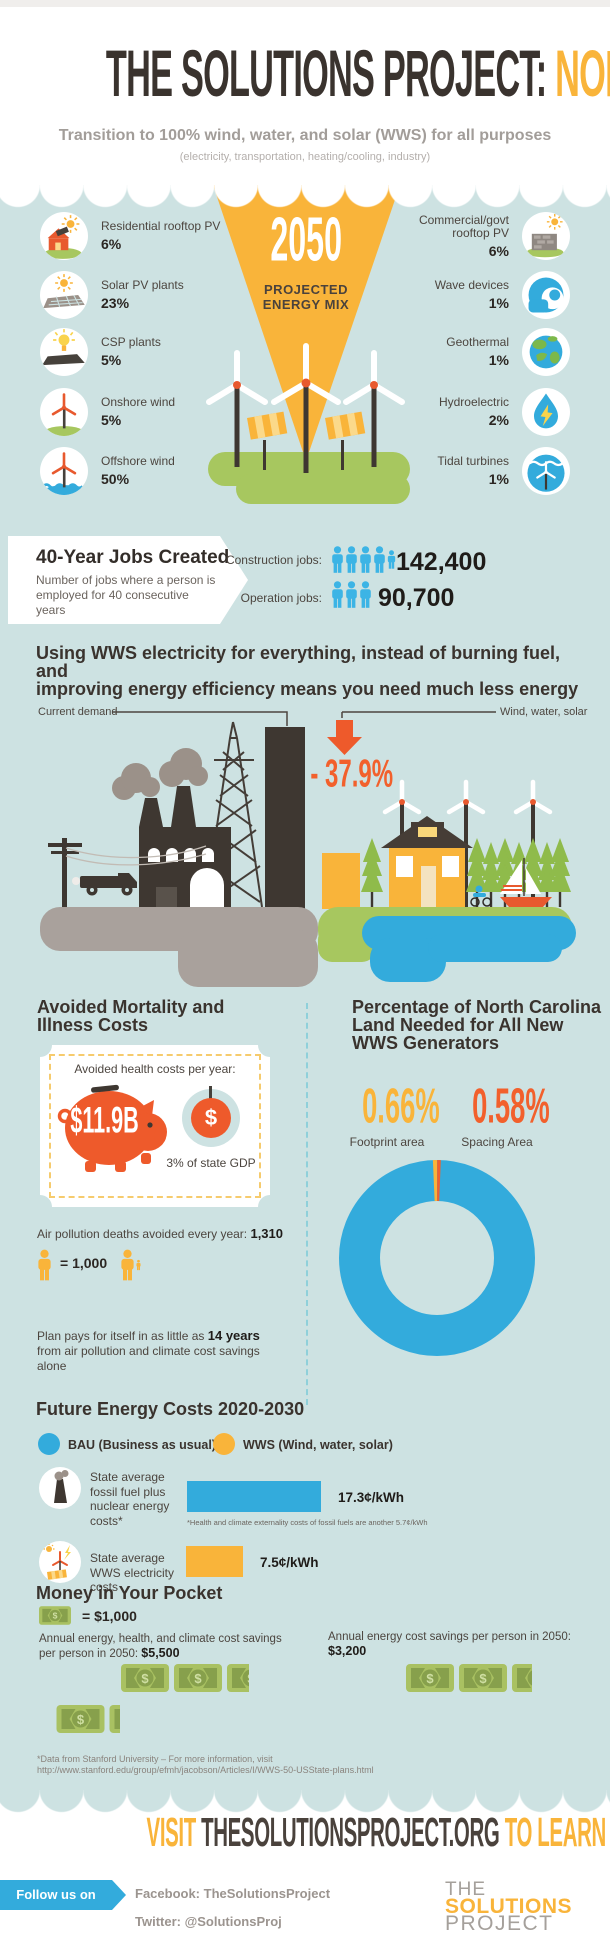  I want to click on smoke, so click(160, 774).